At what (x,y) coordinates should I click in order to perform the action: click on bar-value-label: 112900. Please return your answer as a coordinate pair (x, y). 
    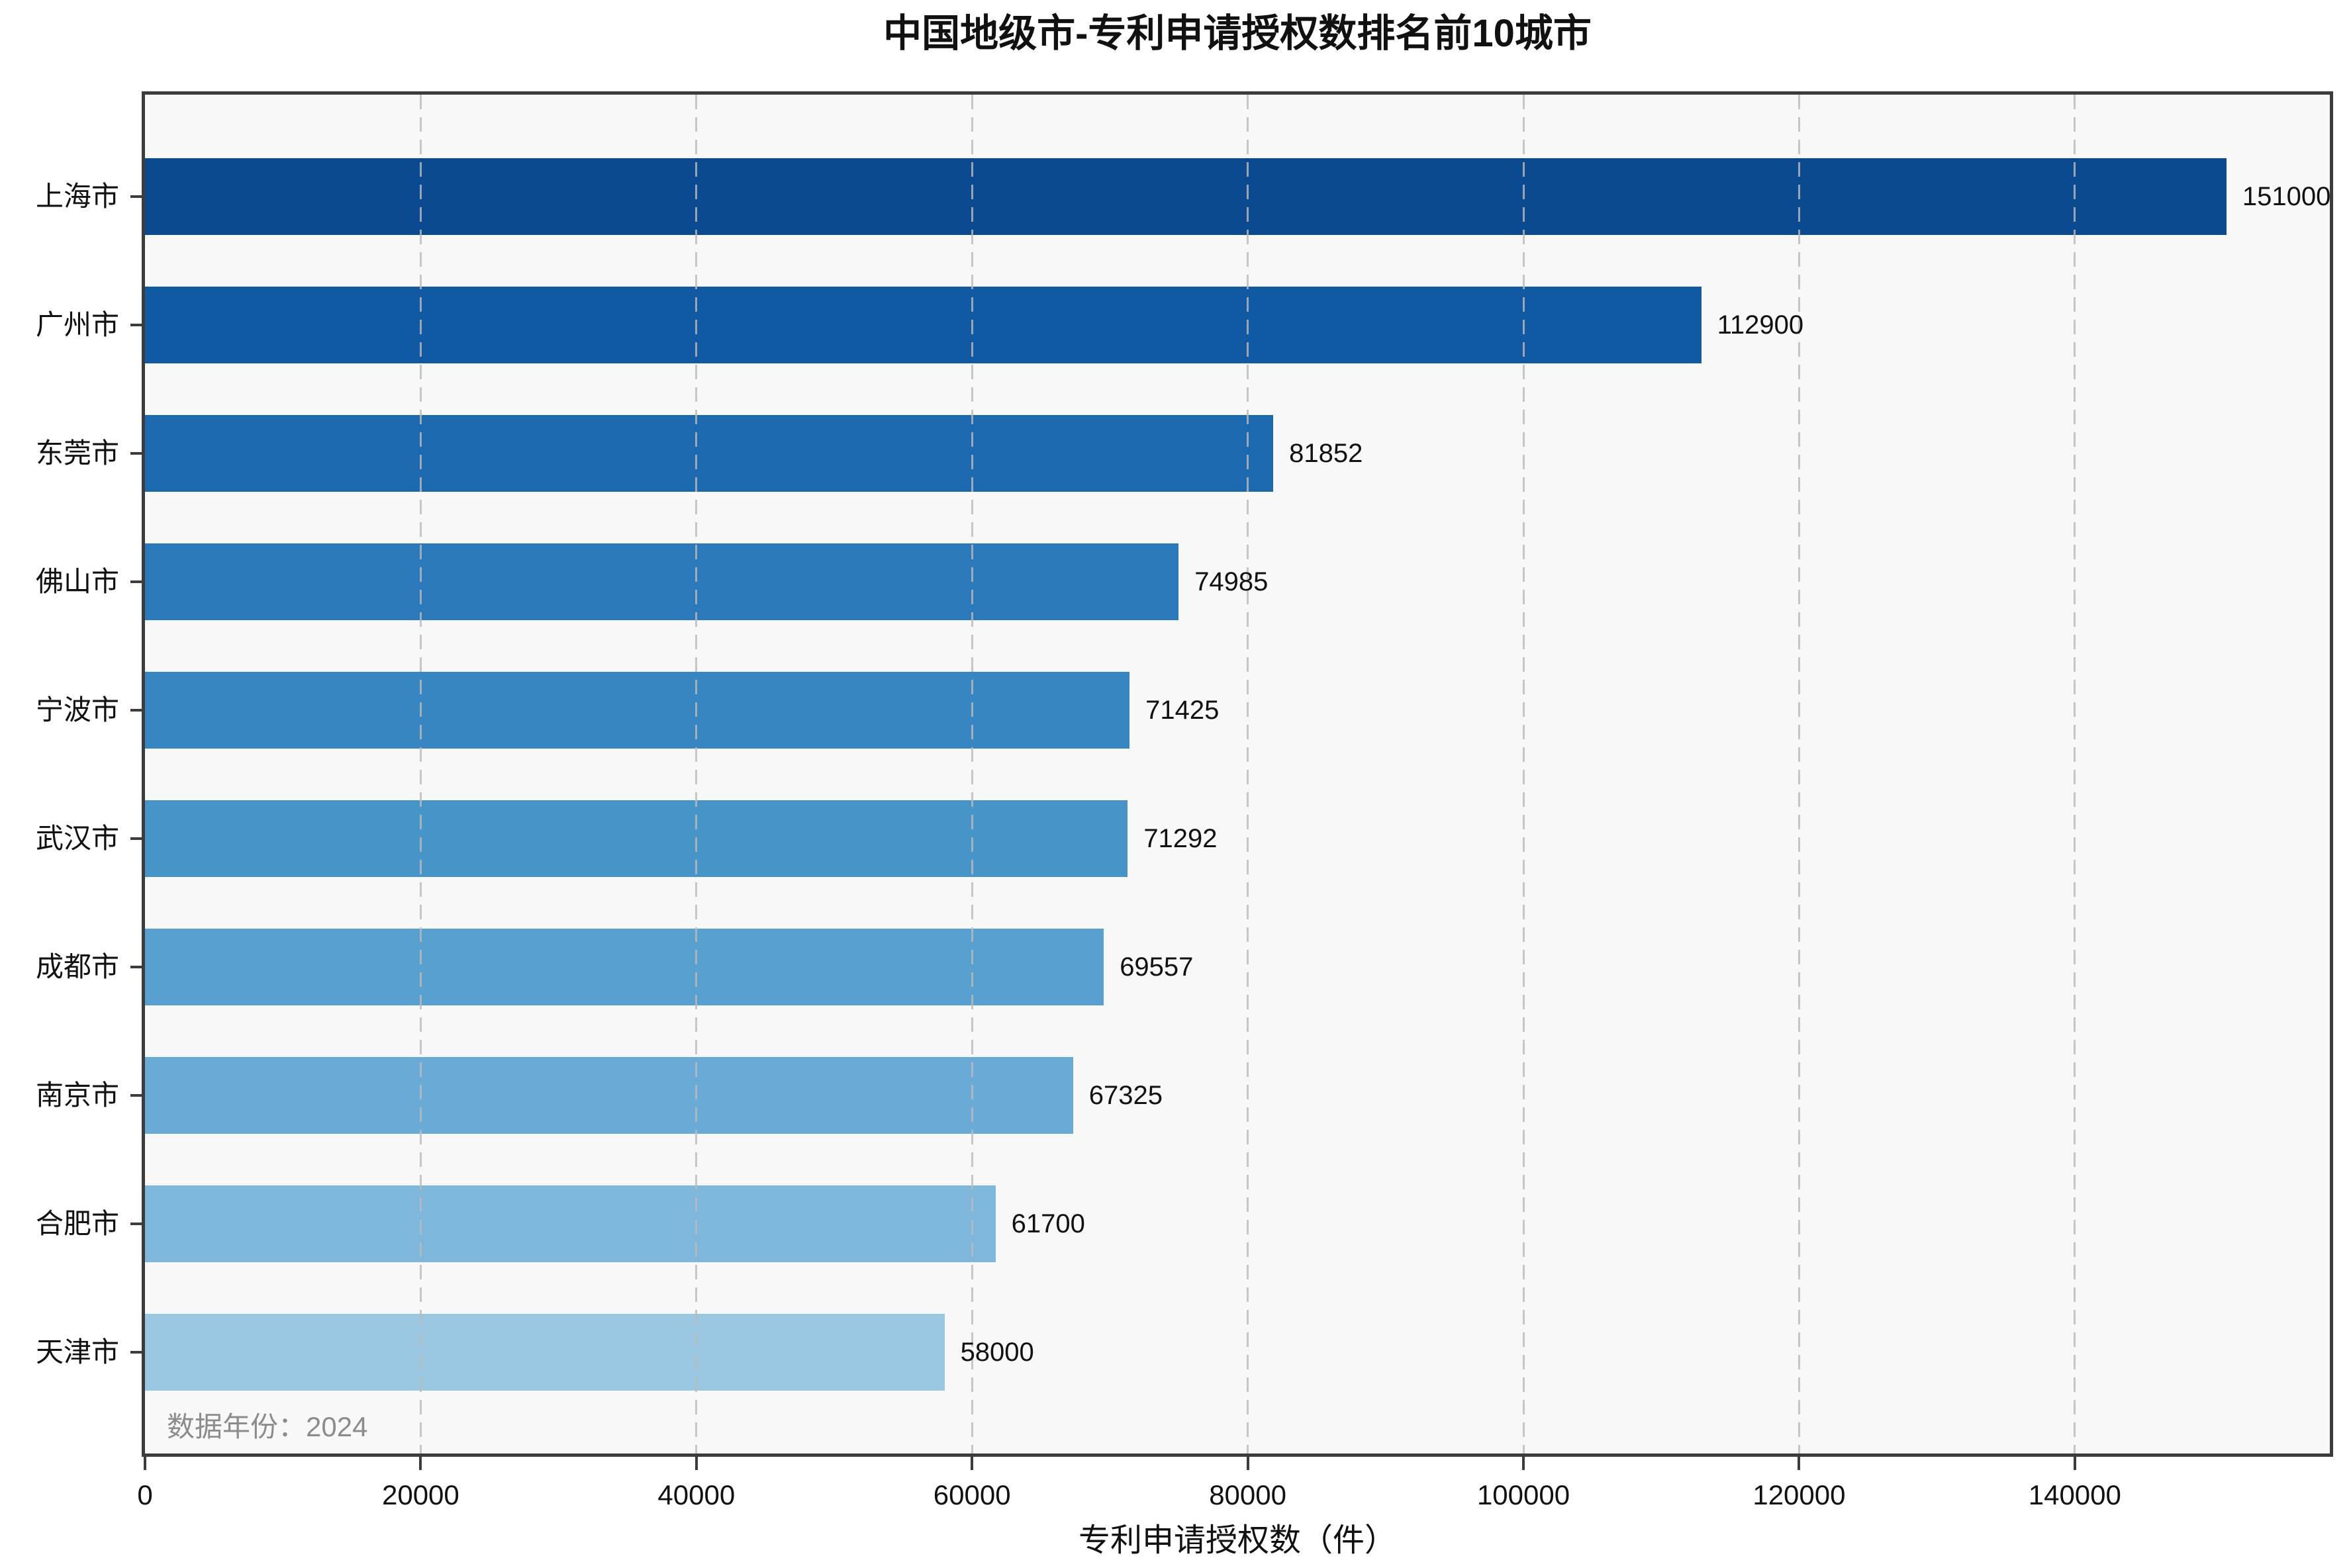
    Looking at the image, I should click on (1760, 325).